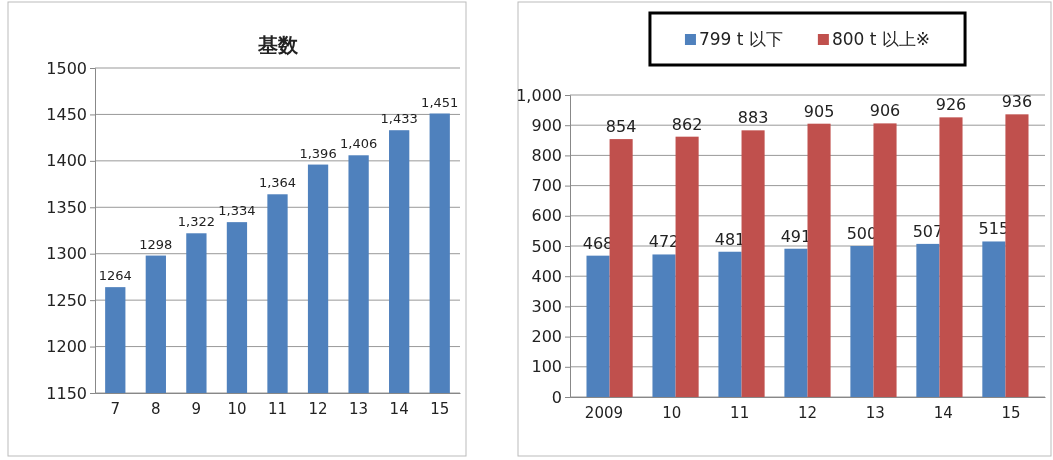 Image resolution: width=1053 pixels, height=460 pixels. I want to click on data-label: 926, so click(951, 105).